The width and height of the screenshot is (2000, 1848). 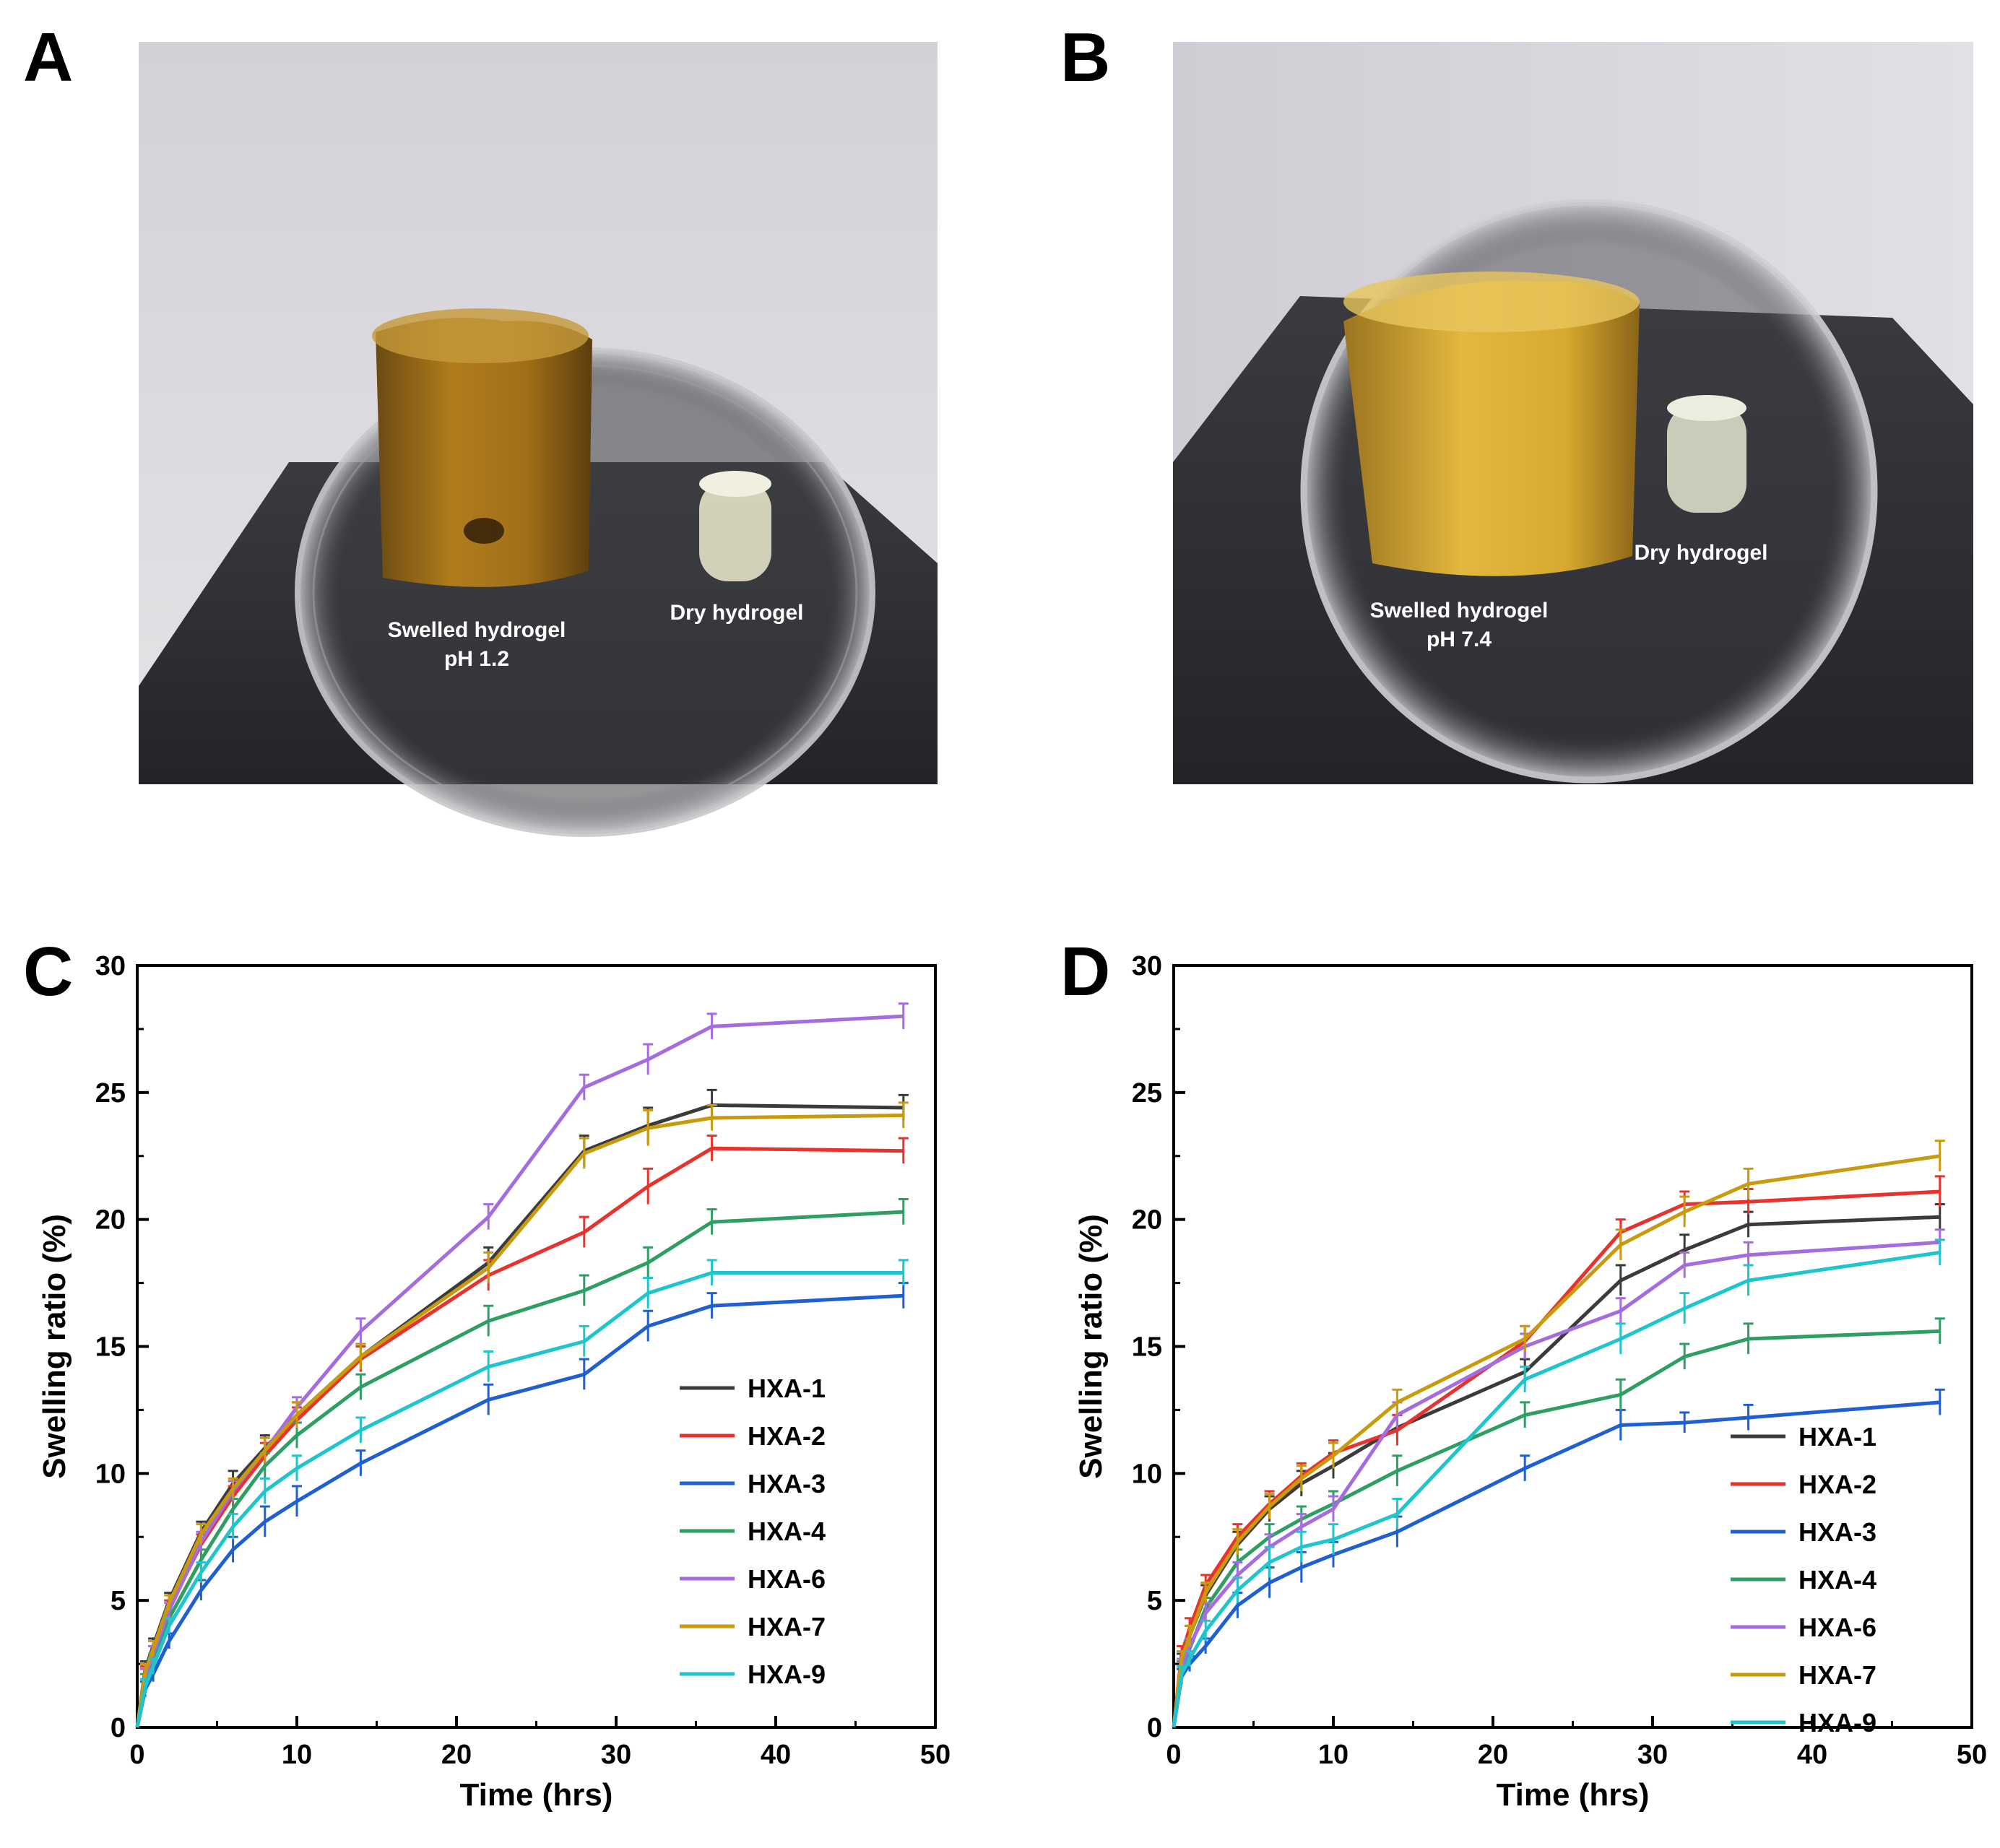 What do you see at coordinates (1459, 640) in the screenshot?
I see `photo-b-swelled-label-2: pH 7.4` at bounding box center [1459, 640].